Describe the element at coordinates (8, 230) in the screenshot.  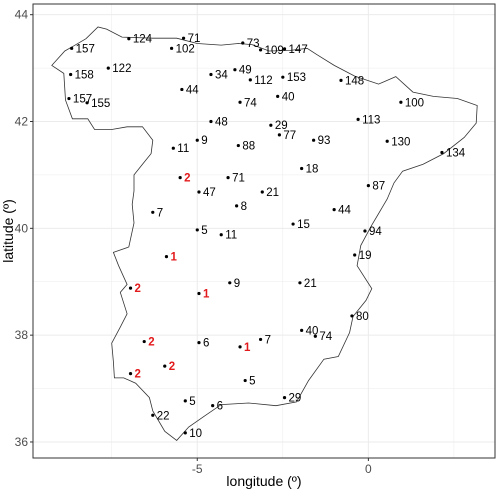
I see `y-axis-title: latitude (º)` at that location.